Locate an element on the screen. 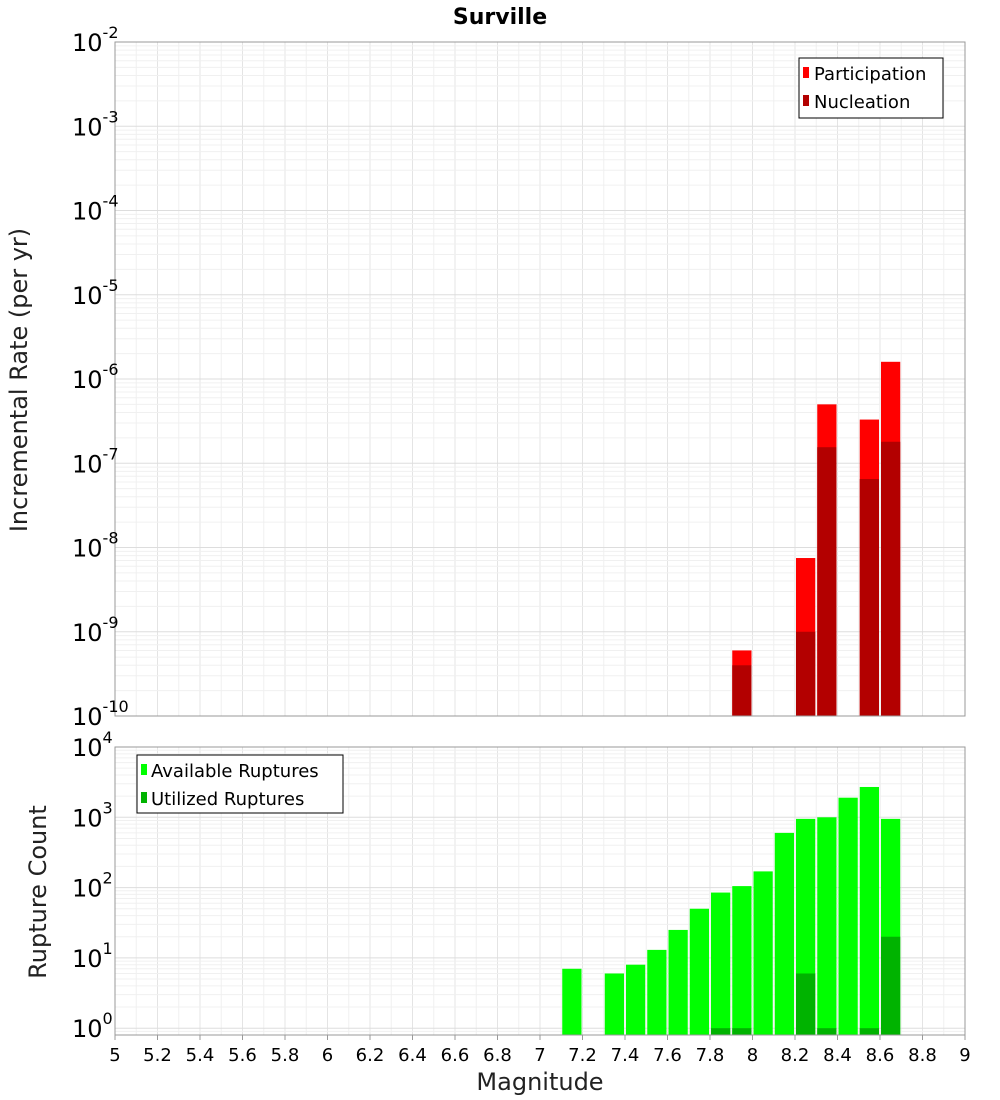 The image size is (1000, 1100). x-tick-label: 6.4 is located at coordinates (412, 1055).